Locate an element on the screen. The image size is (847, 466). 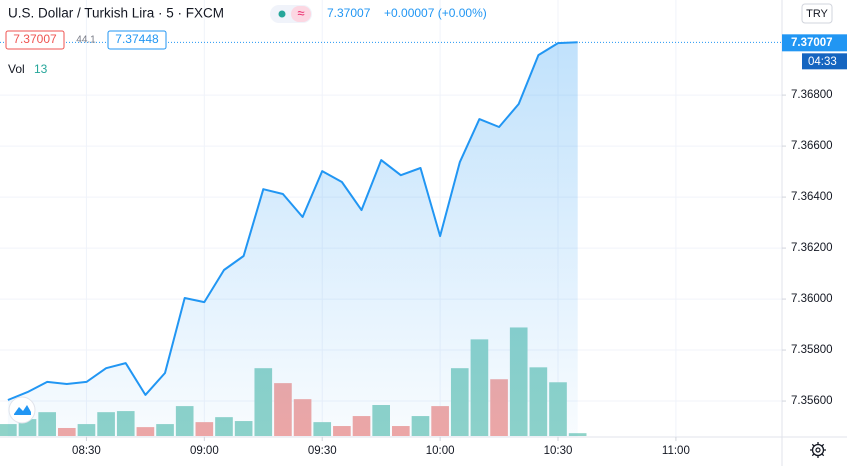
chart-title: U.S. Dollar / Turkish Lira · 5 · FXCM is located at coordinates (116, 13).